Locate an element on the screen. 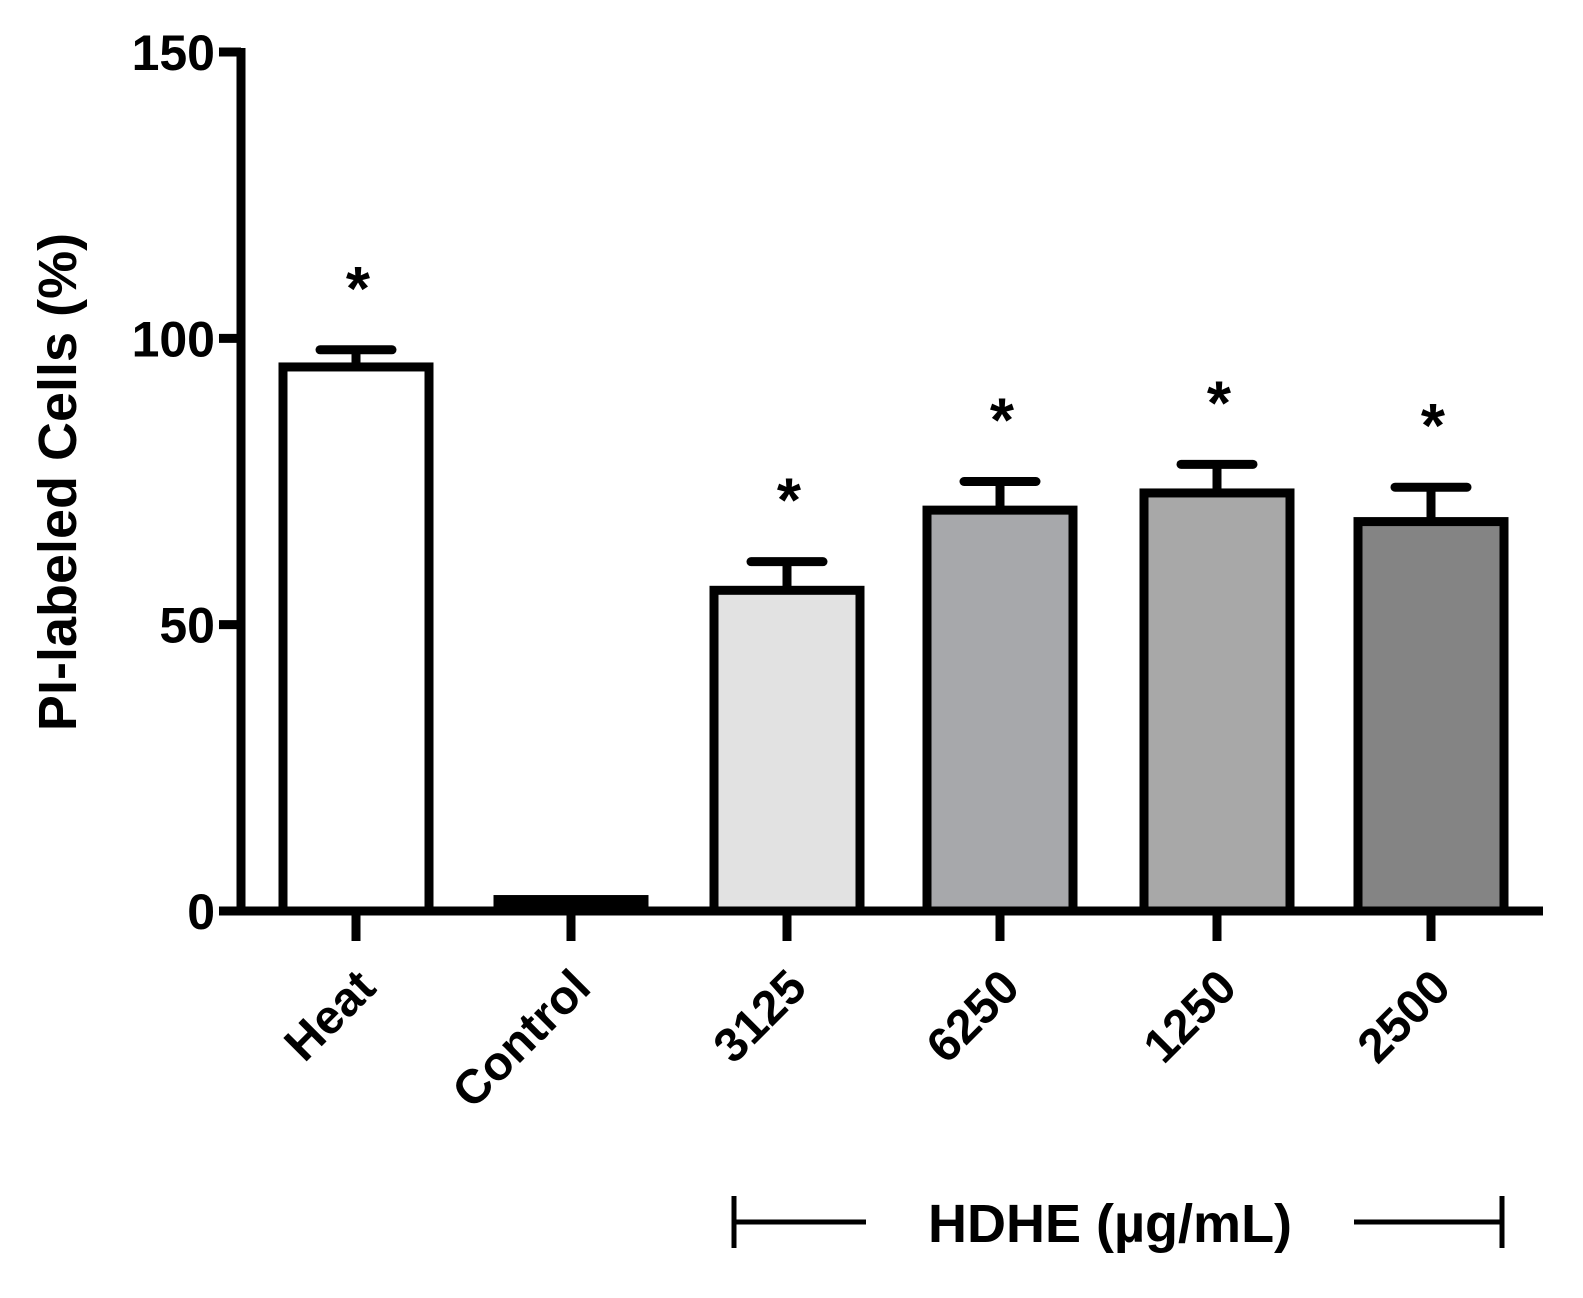 This screenshot has width=1583, height=1298. group-bracket: HDHE (µg/mL) is located at coordinates (1118, 1224).